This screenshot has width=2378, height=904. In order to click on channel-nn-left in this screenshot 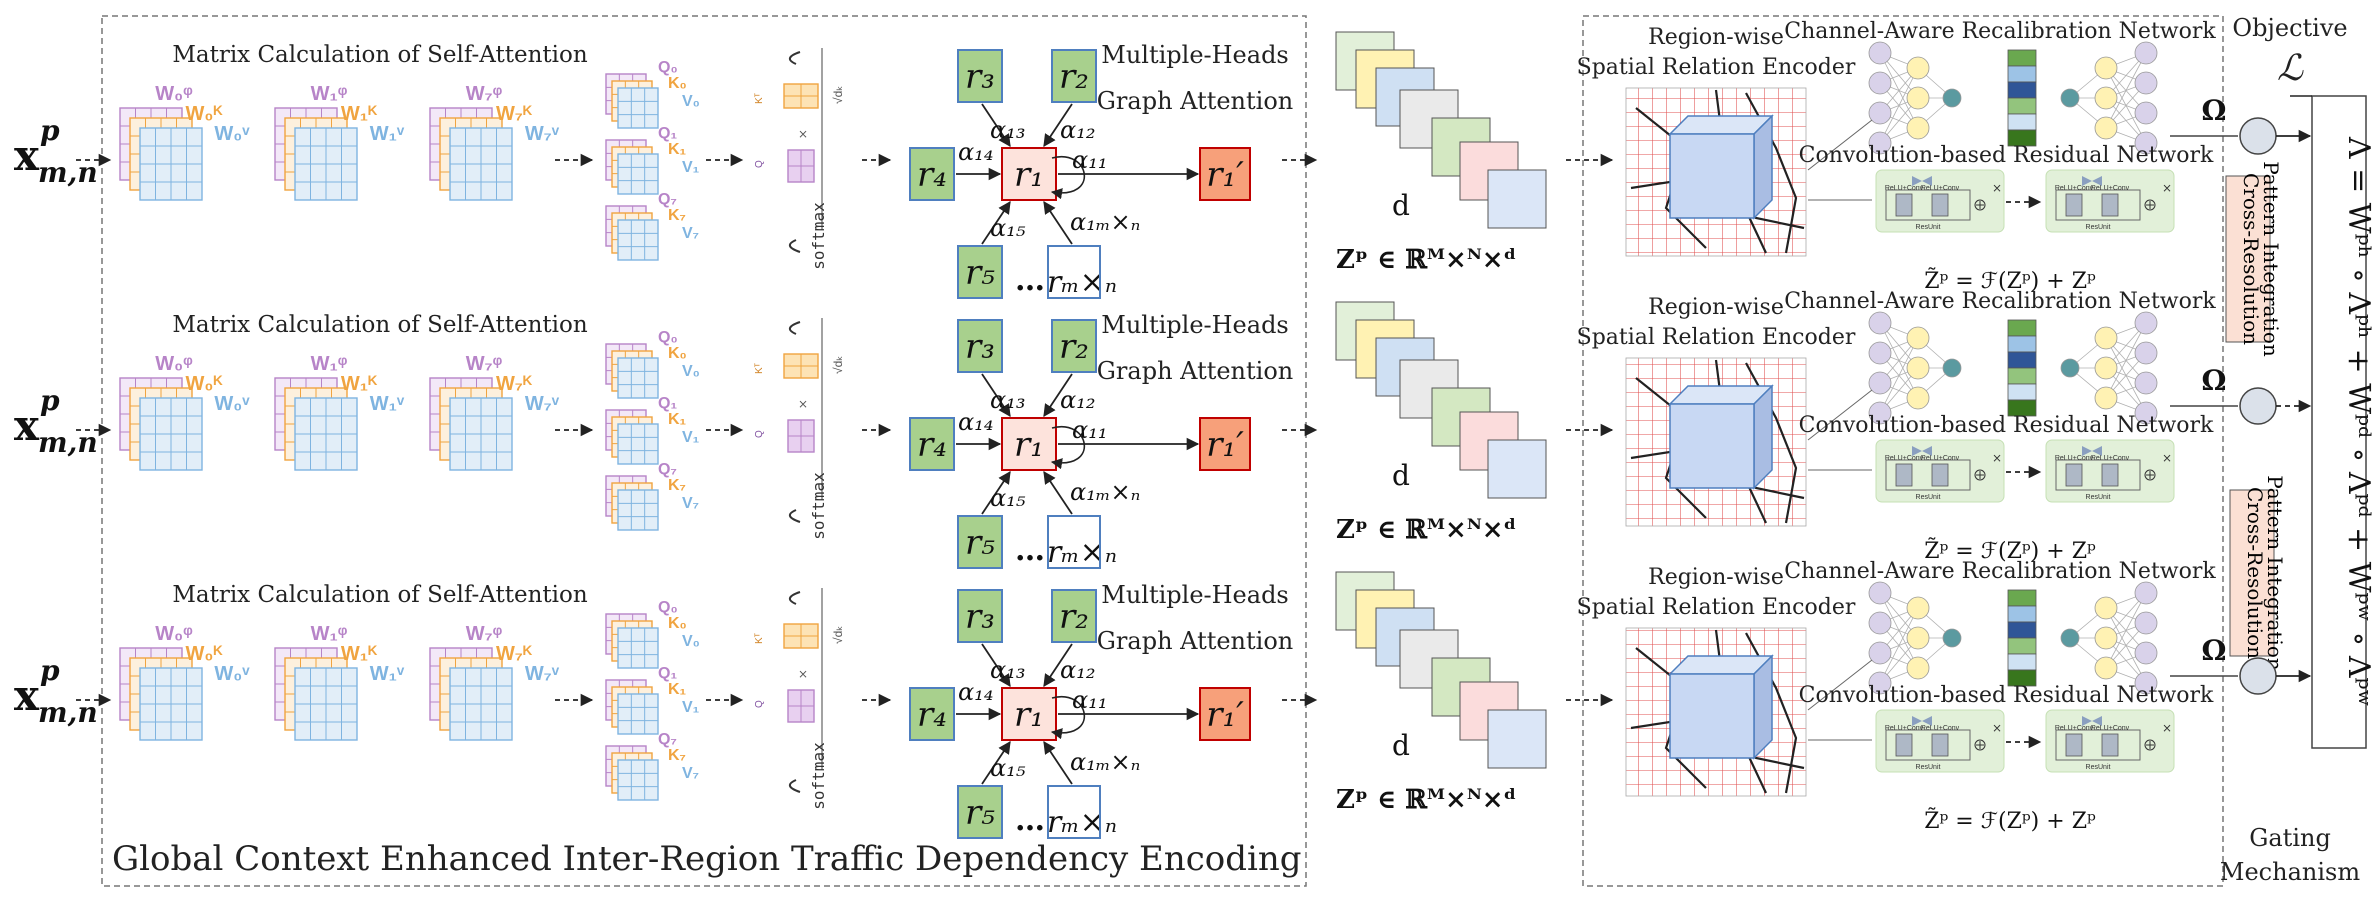, I will do `click(1915, 98)`.